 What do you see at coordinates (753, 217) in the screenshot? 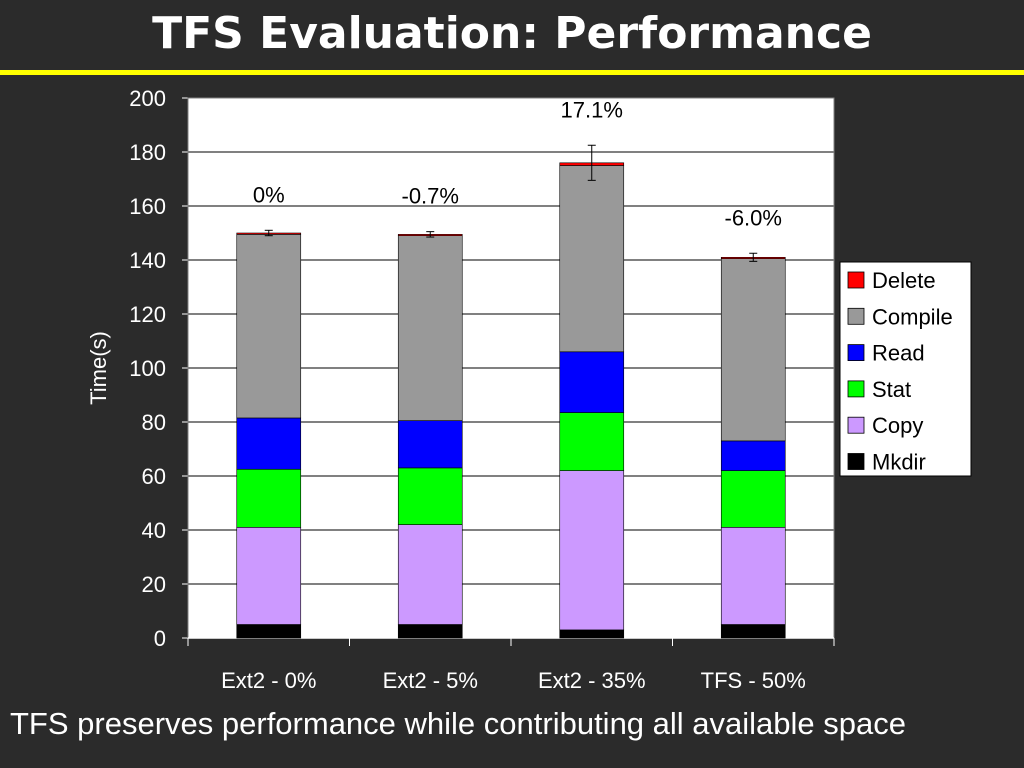
I see `bar-percent-label: -6.0%` at bounding box center [753, 217].